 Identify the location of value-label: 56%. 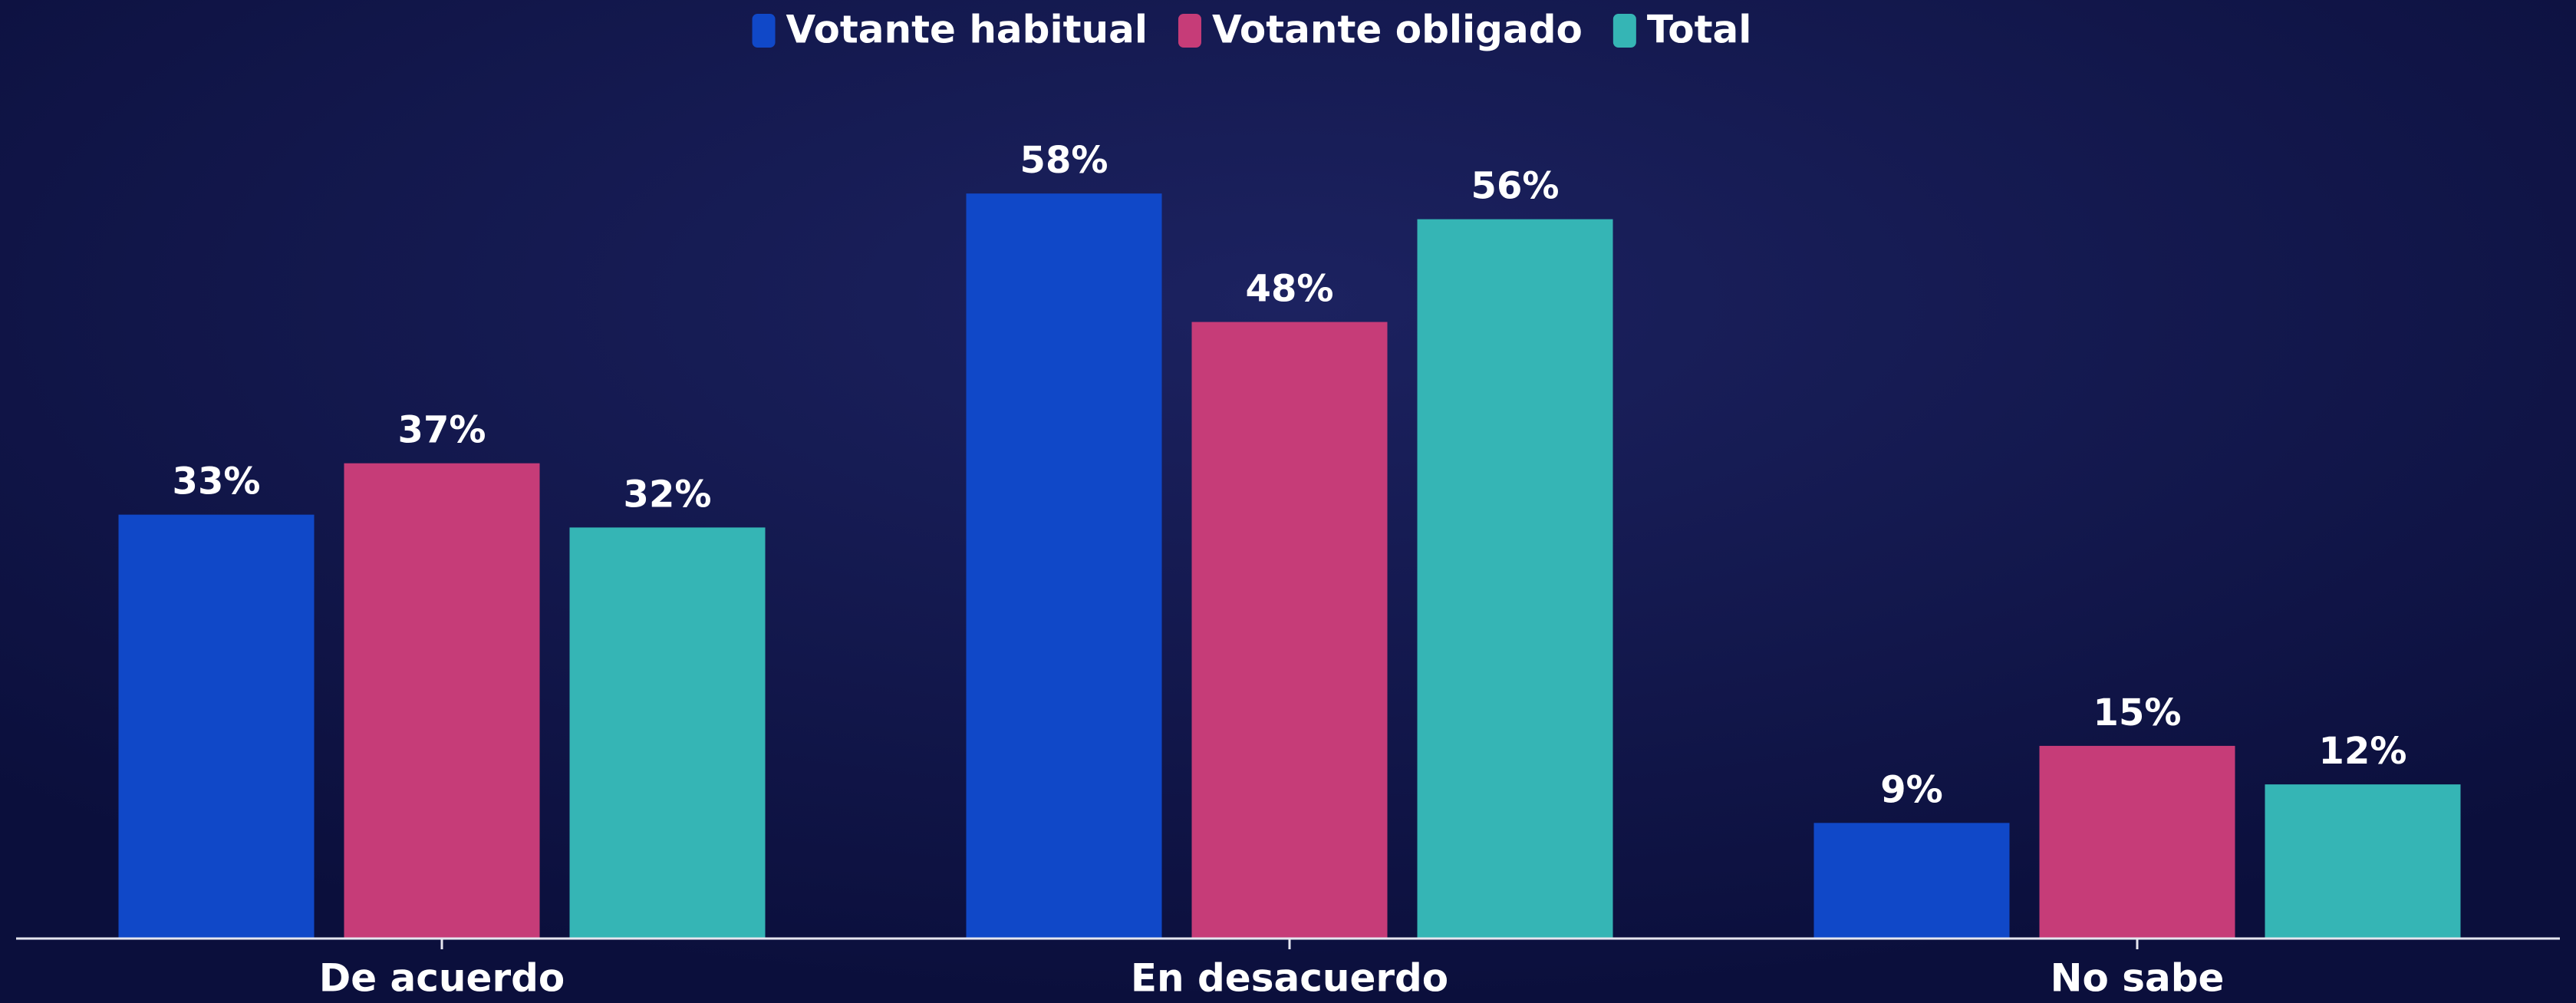
(1515, 187).